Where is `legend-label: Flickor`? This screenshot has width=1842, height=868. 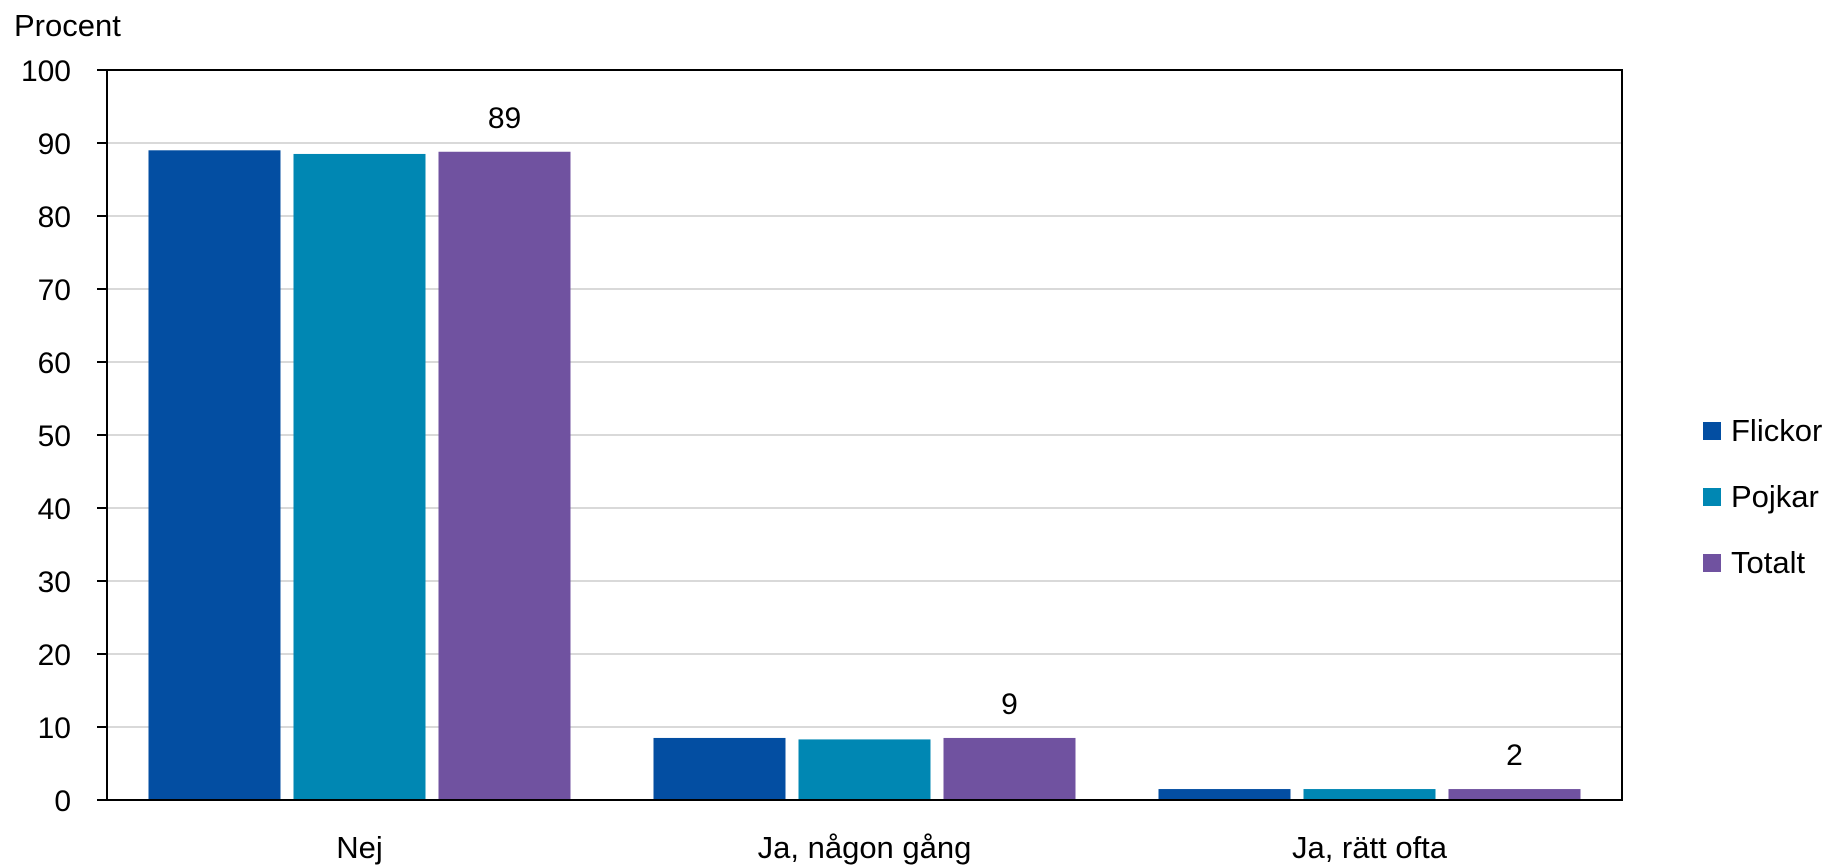
legend-label: Flickor is located at coordinates (1777, 430).